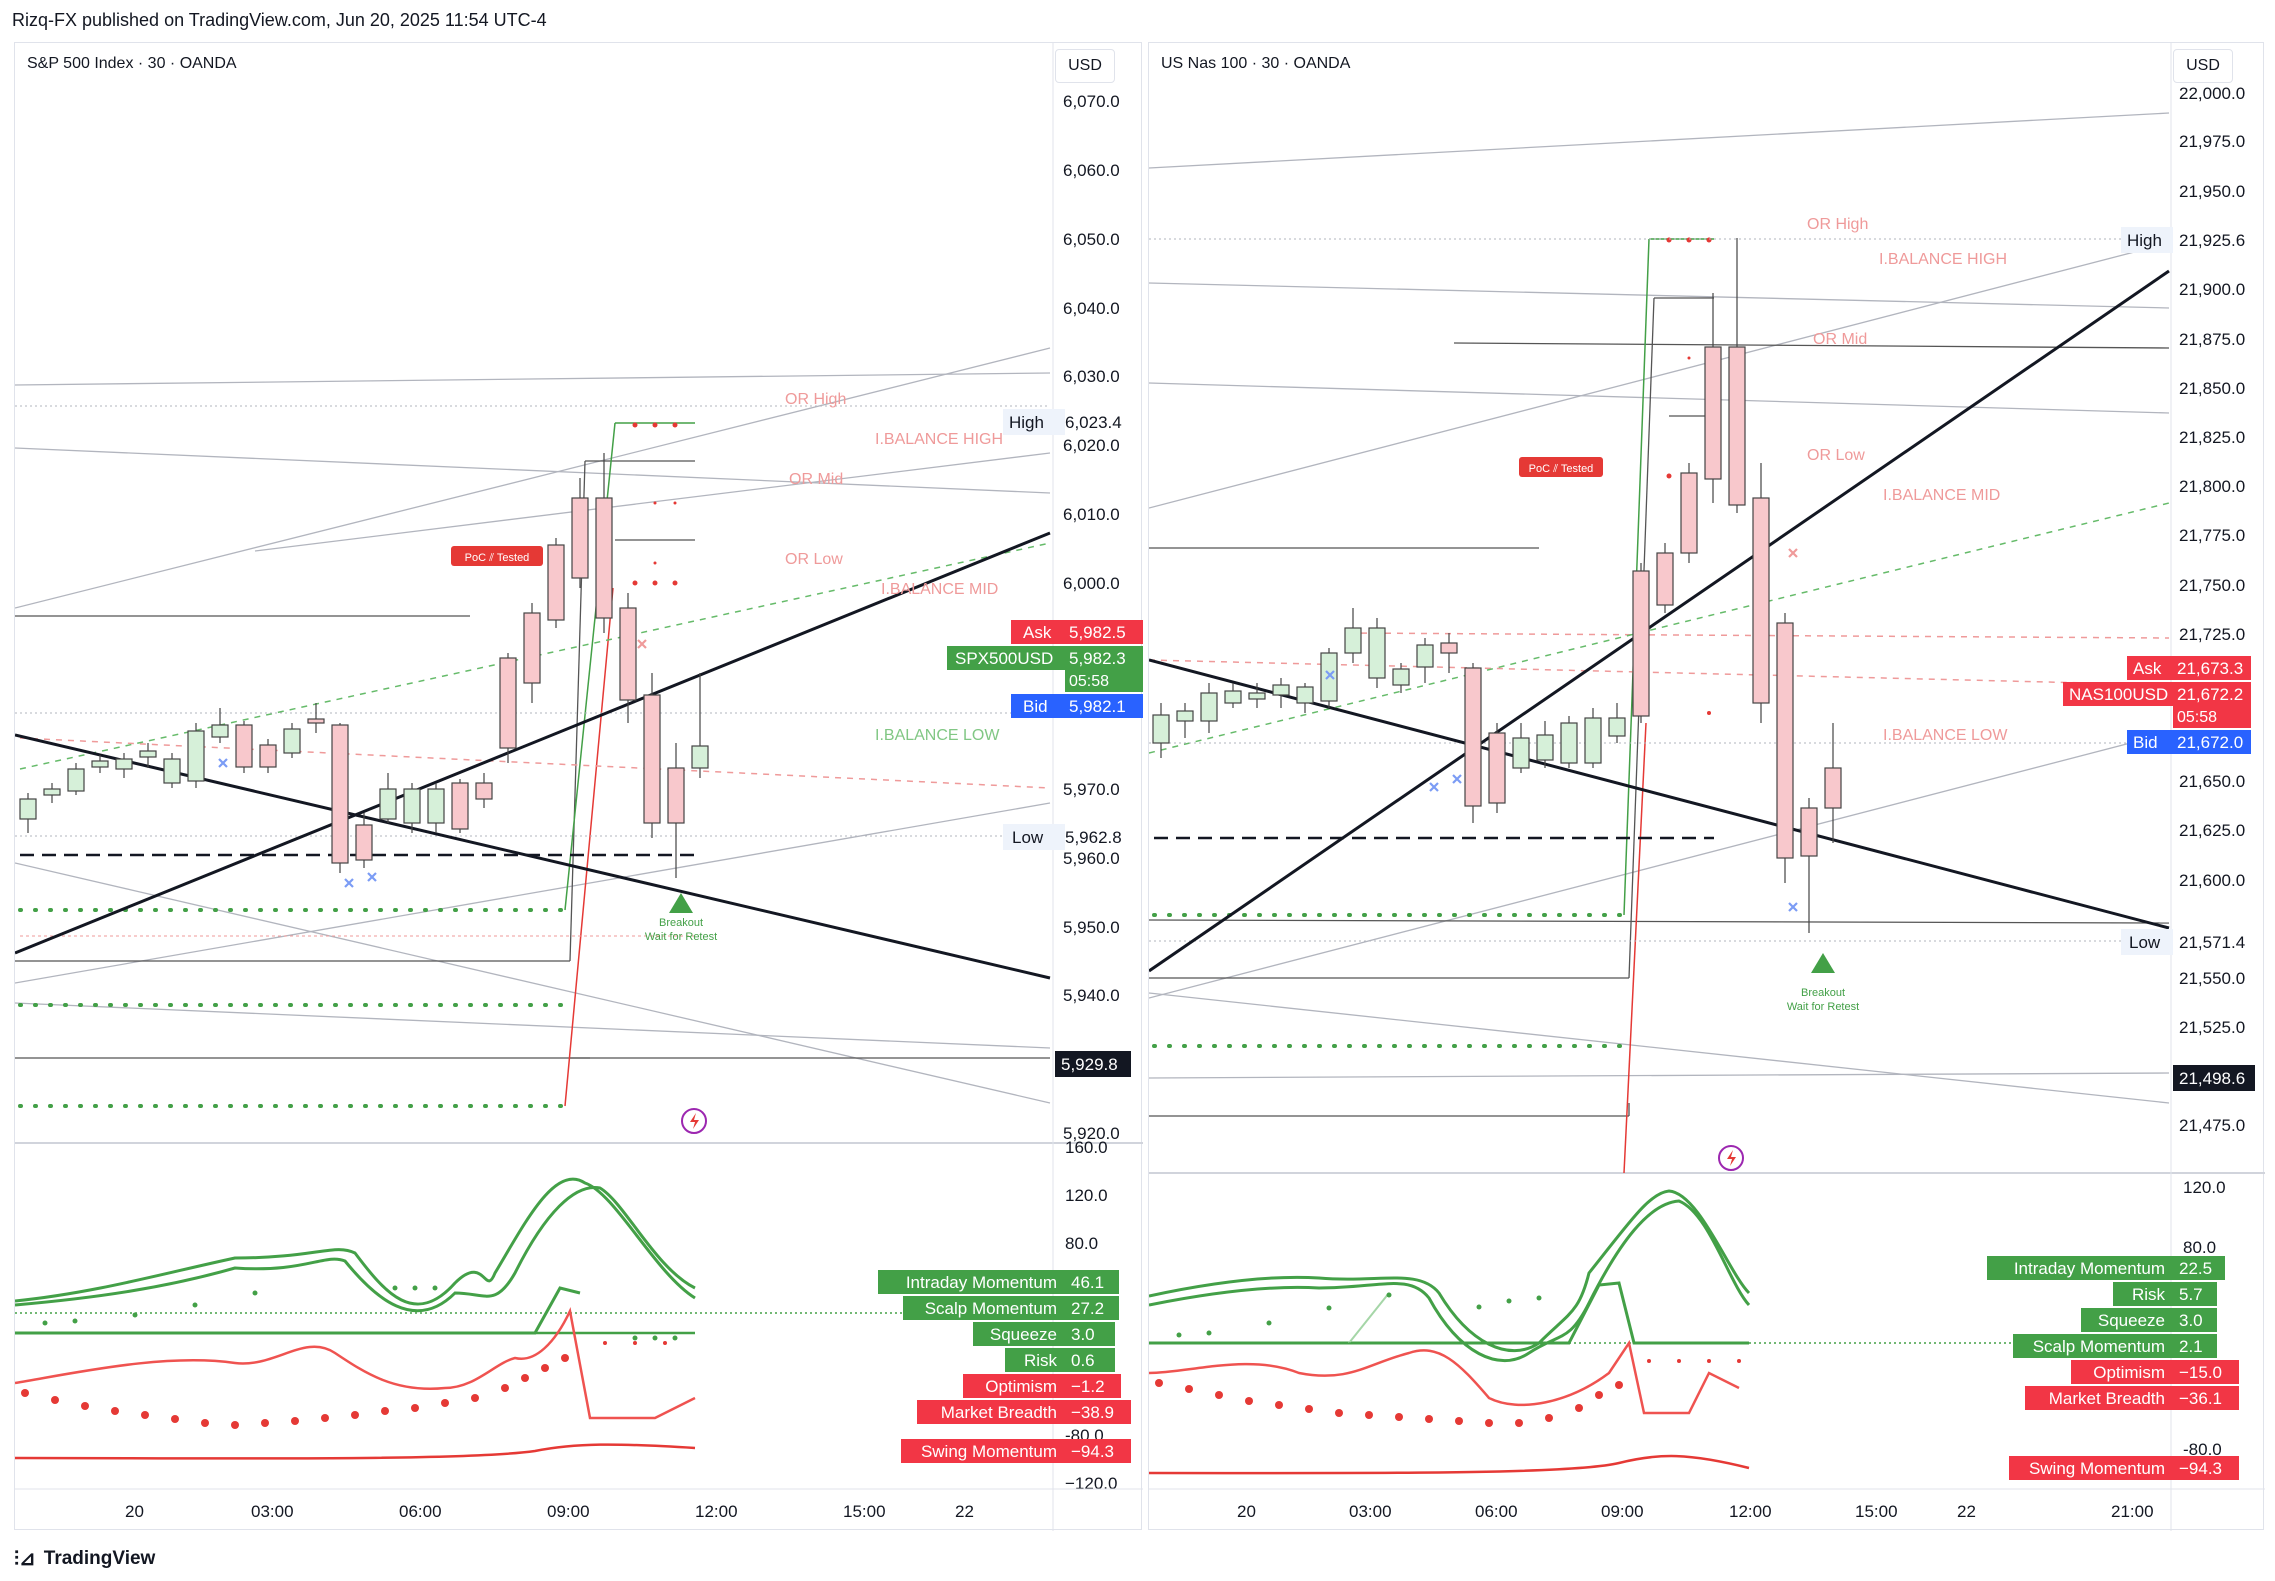 This screenshot has height=1581, width=2275. Describe the element at coordinates (1091, 445) in the screenshot. I see `svg-text: 6,020.0` at that location.